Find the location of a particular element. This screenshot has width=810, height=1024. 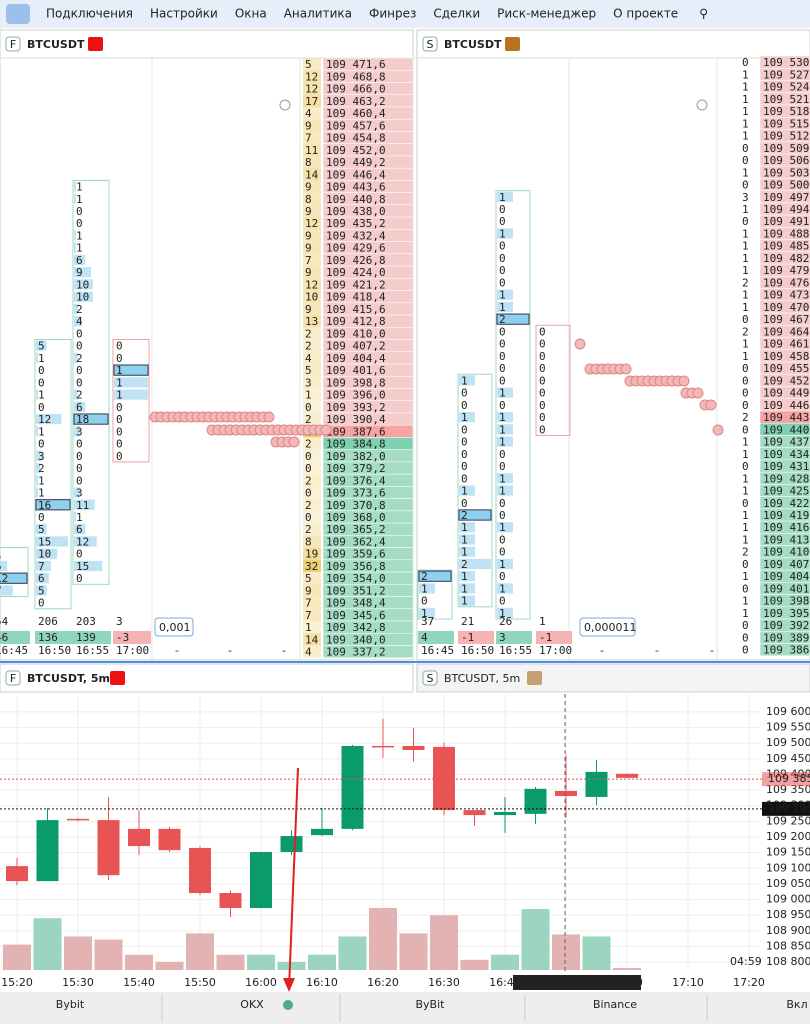

ladder-price: 109 419 is located at coordinates (786, 515).